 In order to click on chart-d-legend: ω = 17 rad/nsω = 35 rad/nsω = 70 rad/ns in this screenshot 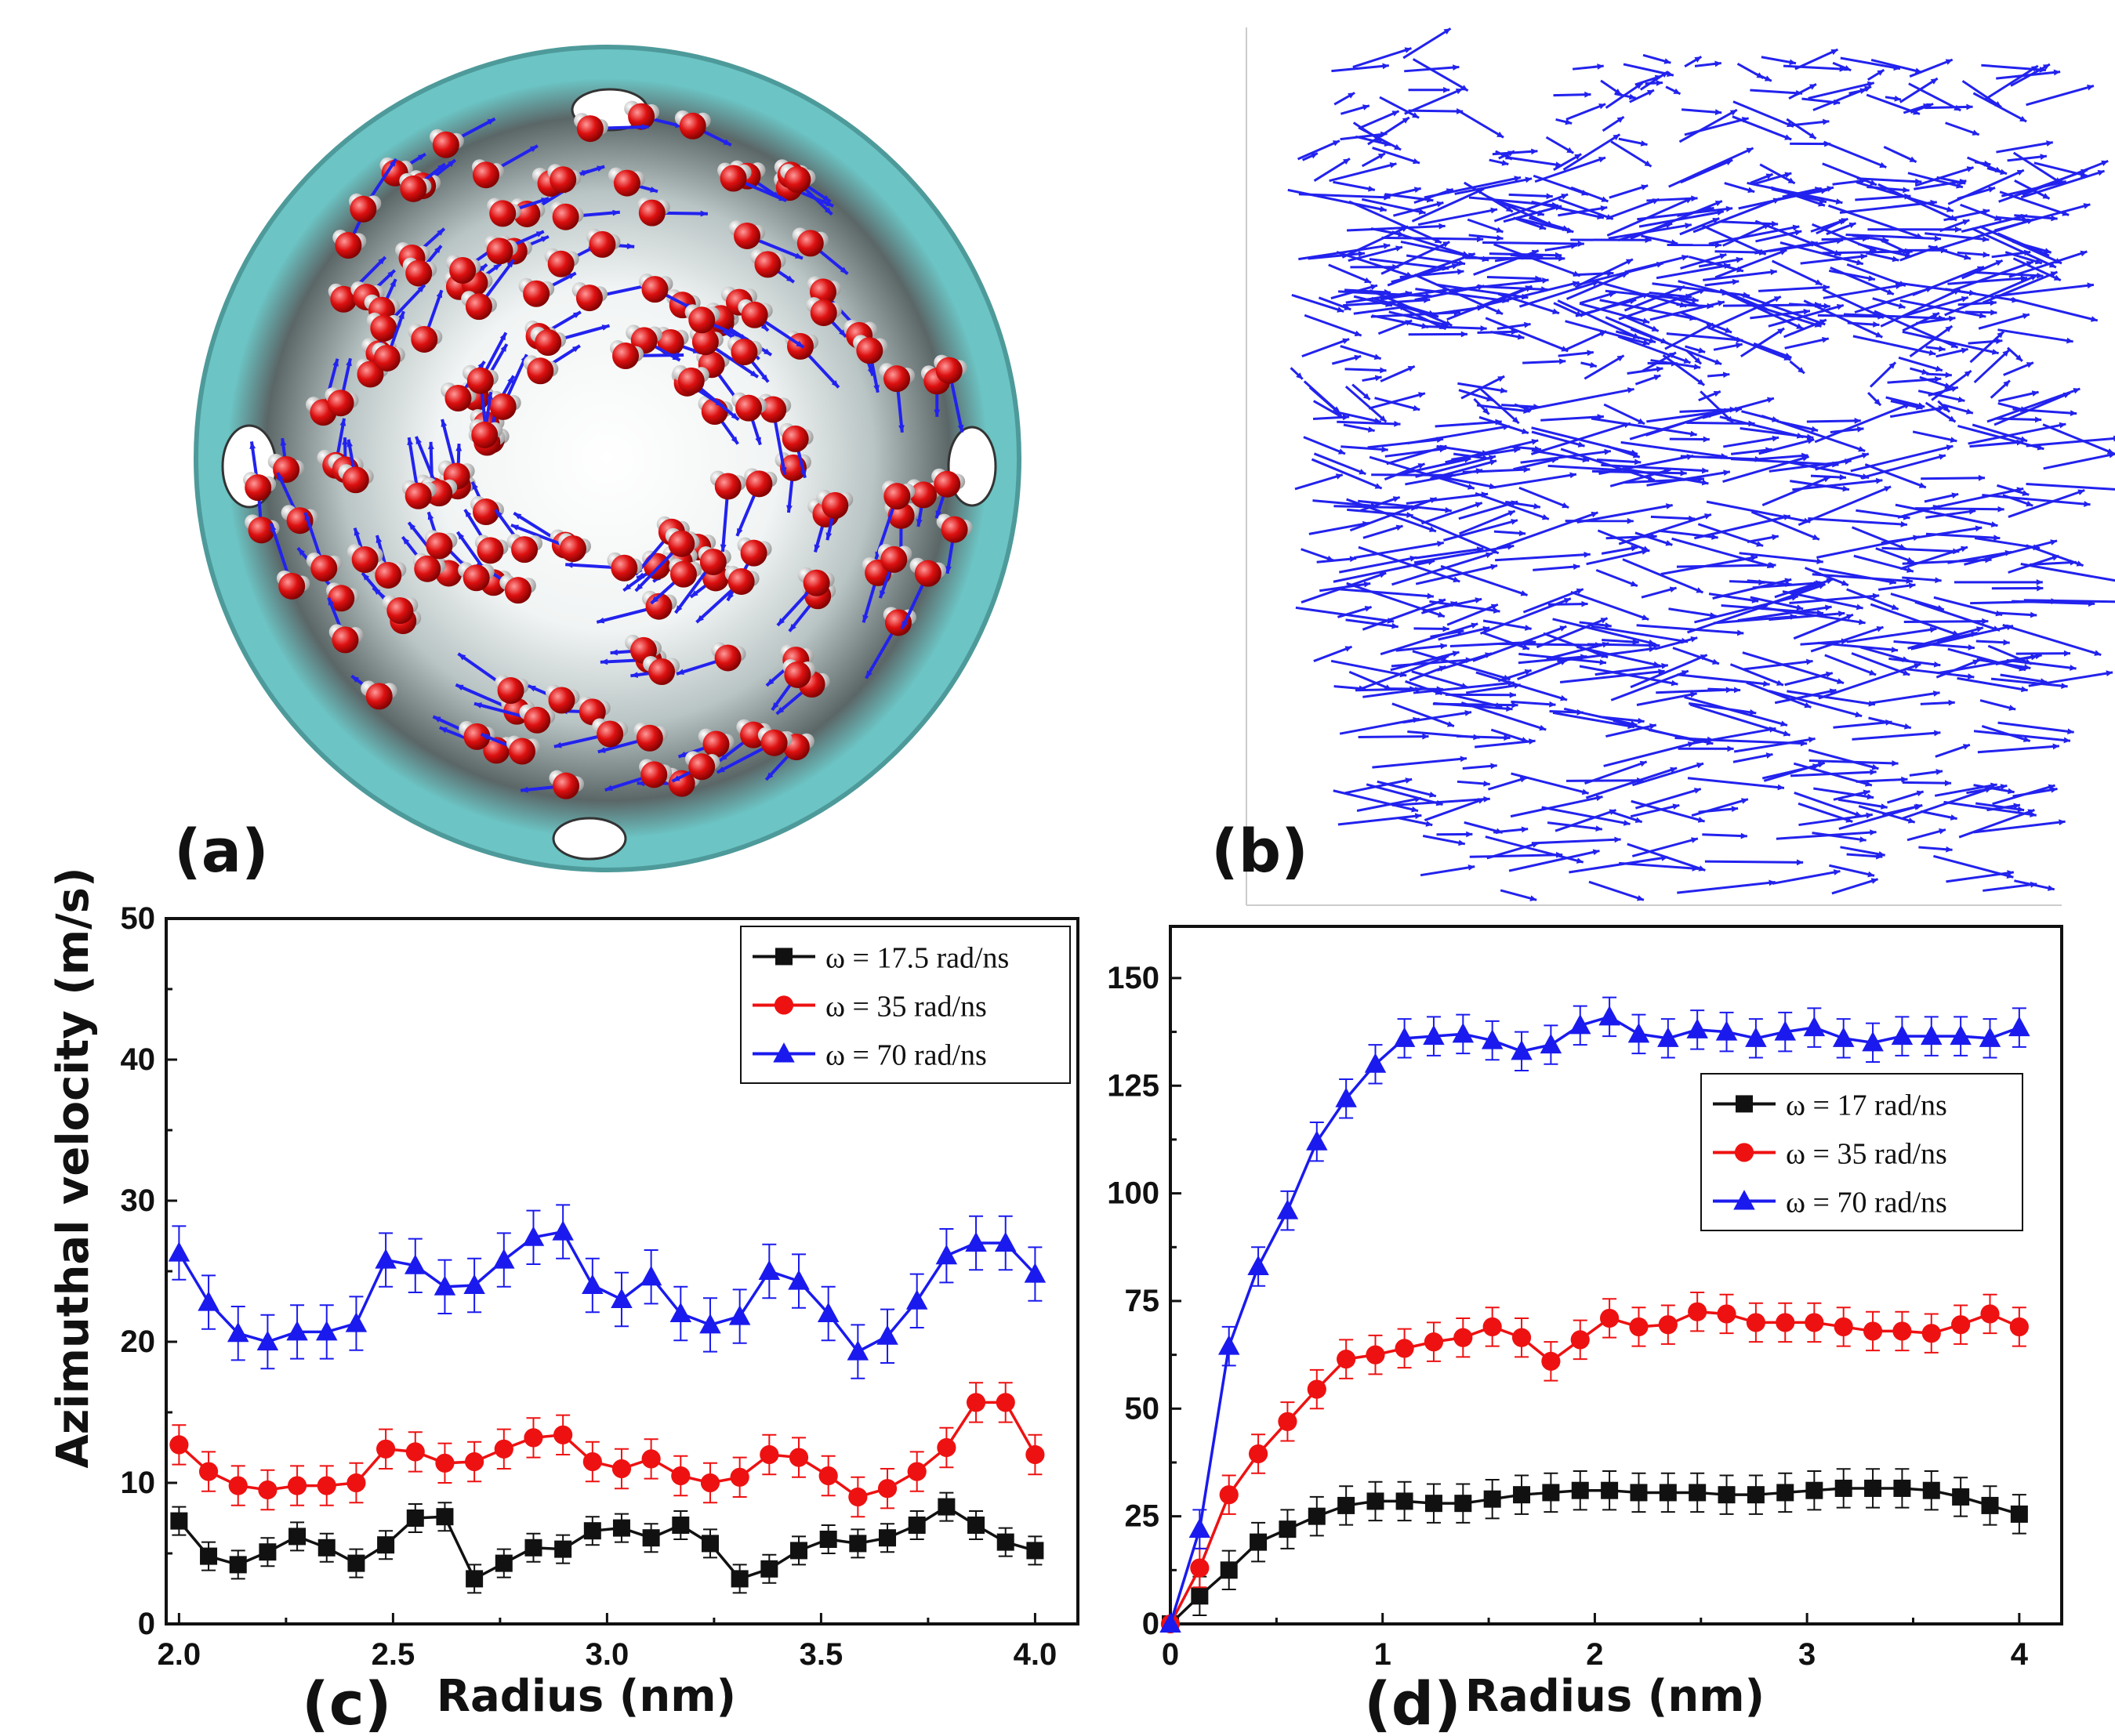, I will do `click(1862, 1152)`.